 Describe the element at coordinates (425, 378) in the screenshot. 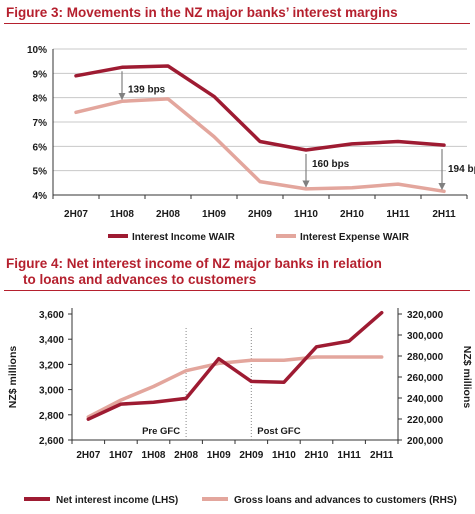

I see `right-tick-label: 260,000` at that location.